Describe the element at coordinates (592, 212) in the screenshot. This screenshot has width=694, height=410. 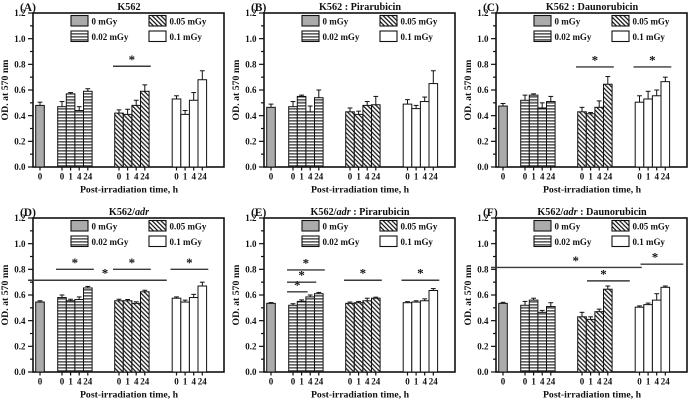
I see `panel-title: K562/adr : Daunorubicin` at that location.